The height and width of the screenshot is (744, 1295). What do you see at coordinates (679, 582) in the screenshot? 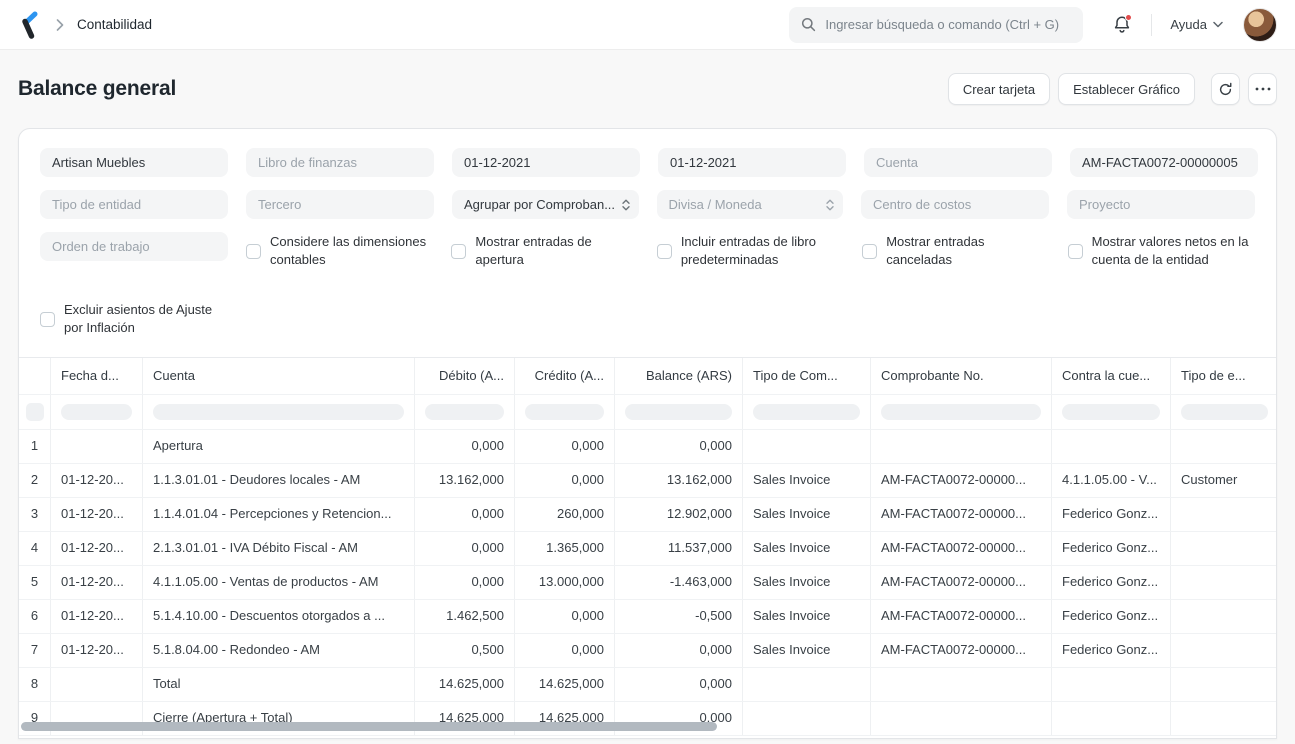
I see `balance-cell: -1.463,000` at bounding box center [679, 582].